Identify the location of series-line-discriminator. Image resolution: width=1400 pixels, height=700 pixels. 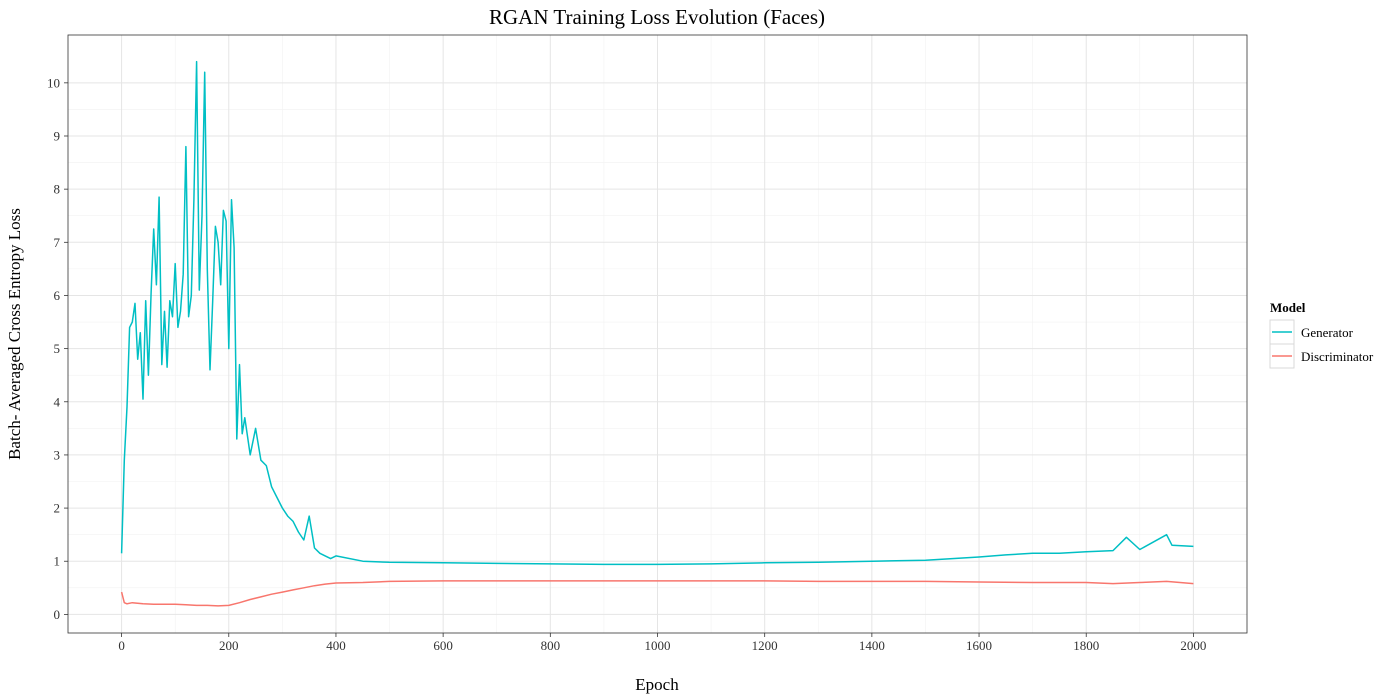
(657, 593).